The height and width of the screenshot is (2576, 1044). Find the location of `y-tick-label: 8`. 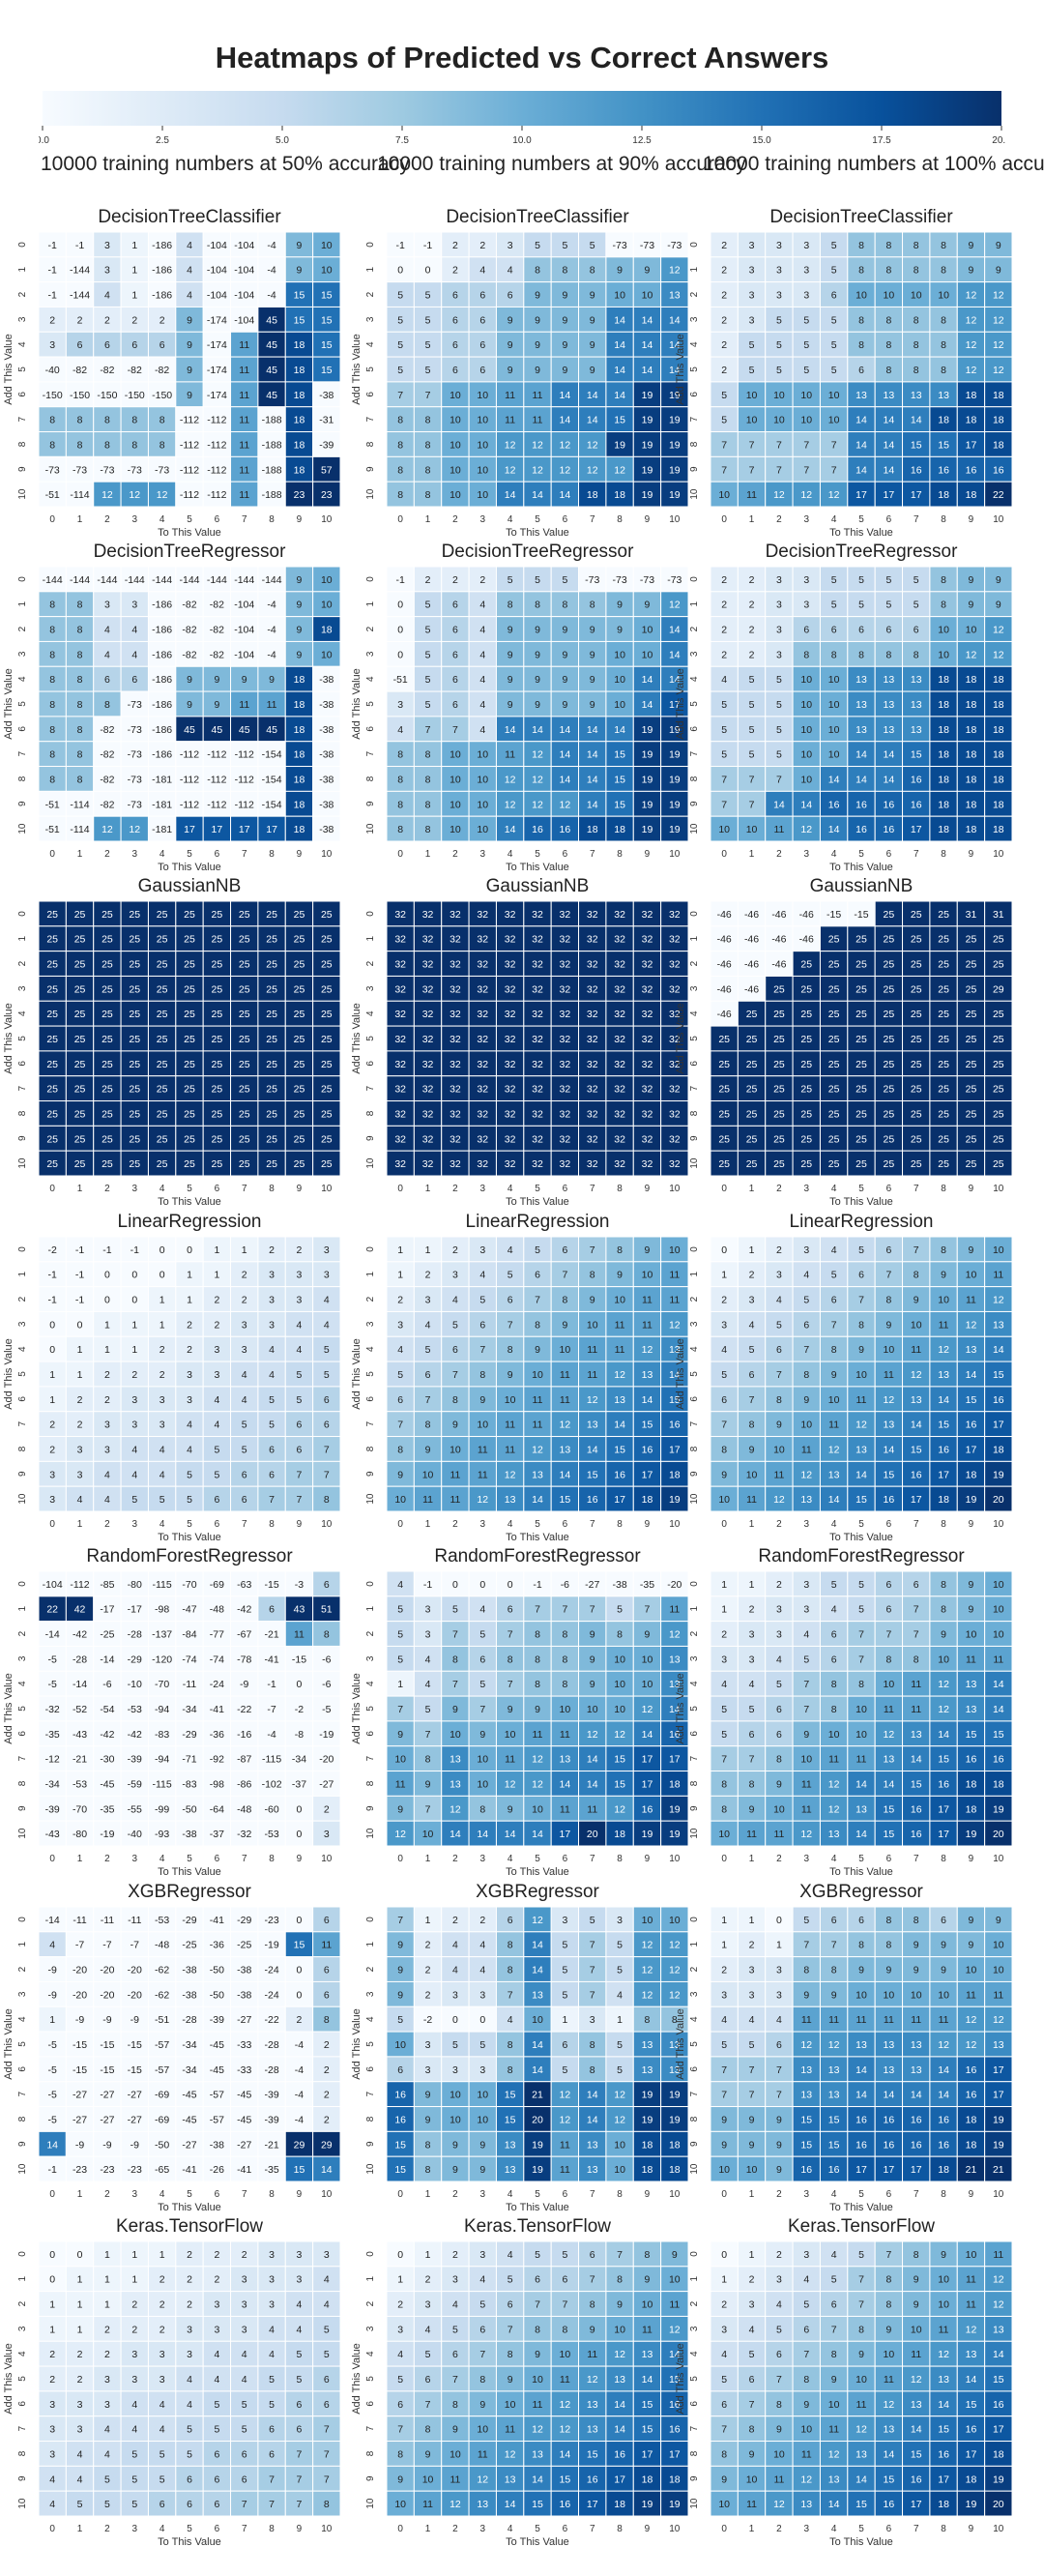

y-tick-label: 8 is located at coordinates (370, 2119).